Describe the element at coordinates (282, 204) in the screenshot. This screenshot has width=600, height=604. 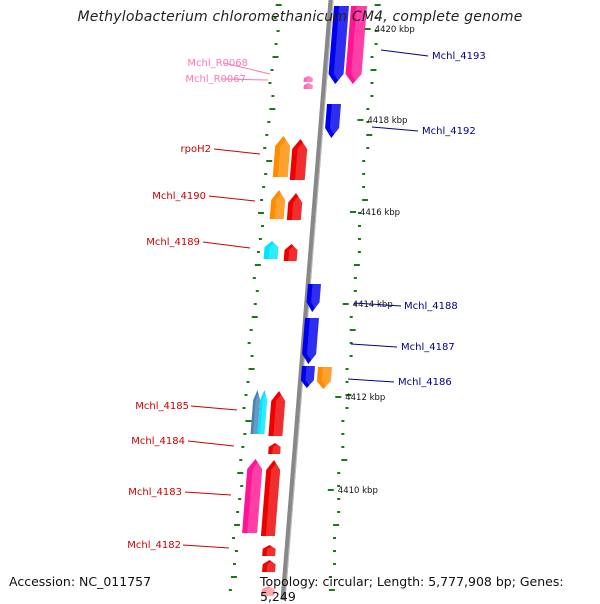
I see `gene-mchl-4190-a-shade` at that location.